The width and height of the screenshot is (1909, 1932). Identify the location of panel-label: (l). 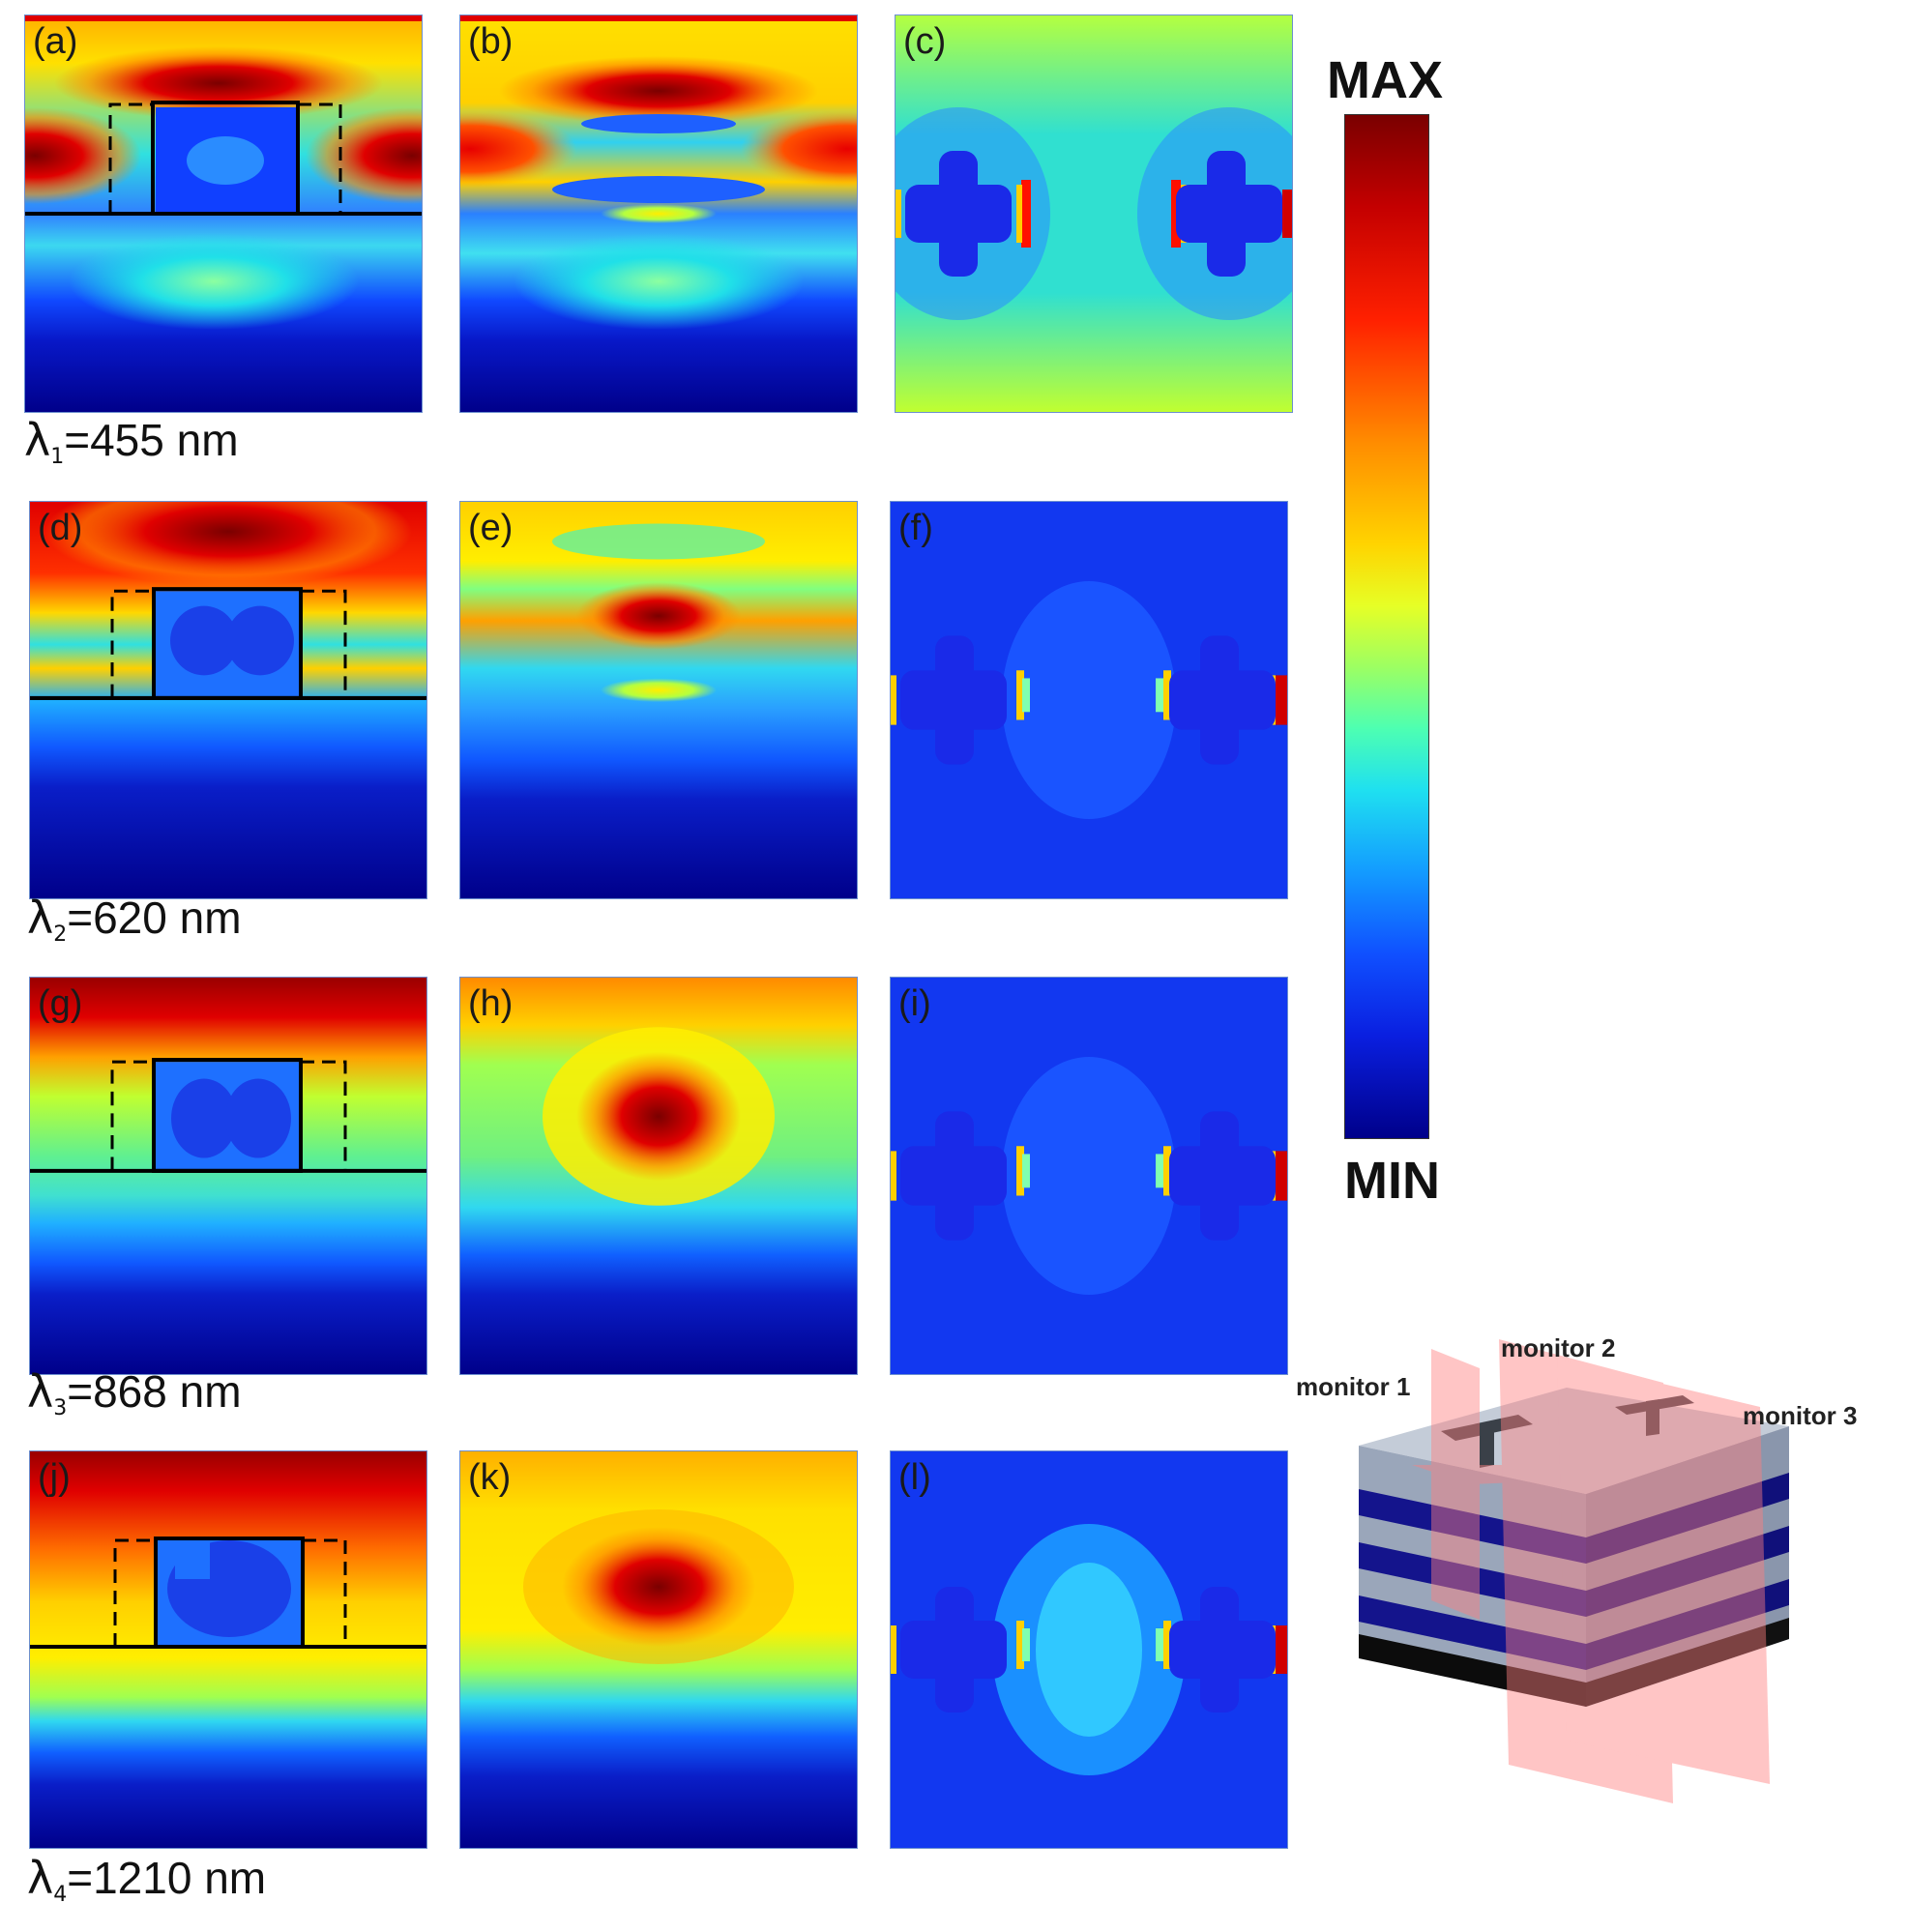
(914, 1477).